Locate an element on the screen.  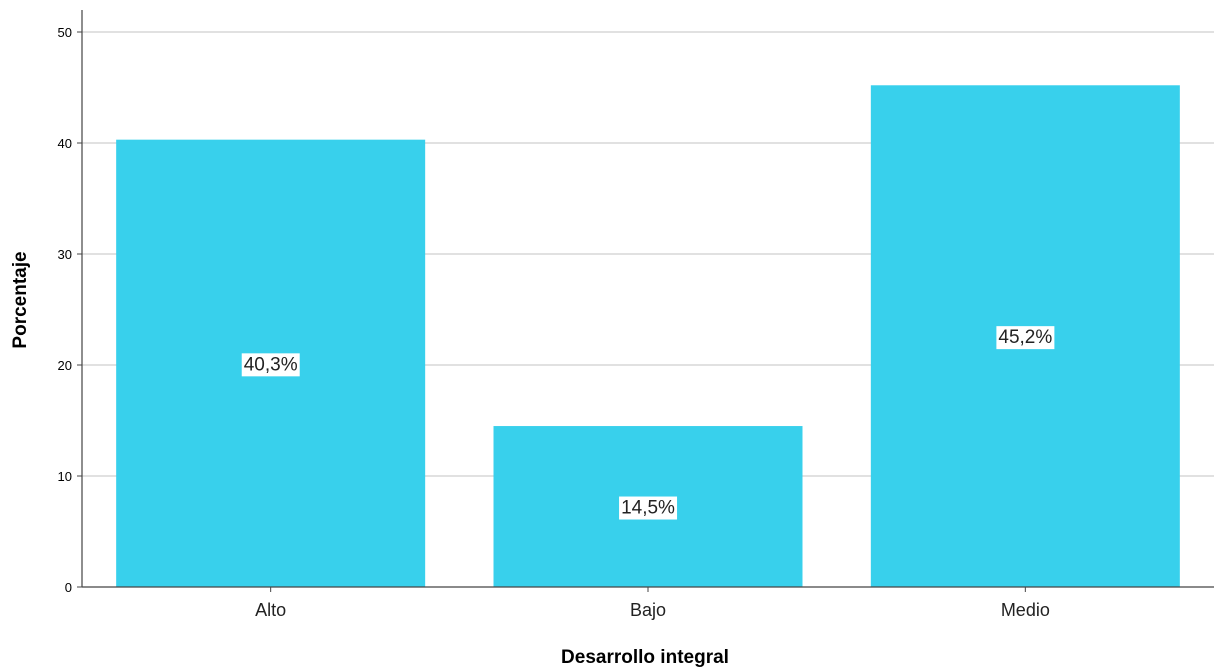
data-label-text: 45,2% is located at coordinates (1025, 337).